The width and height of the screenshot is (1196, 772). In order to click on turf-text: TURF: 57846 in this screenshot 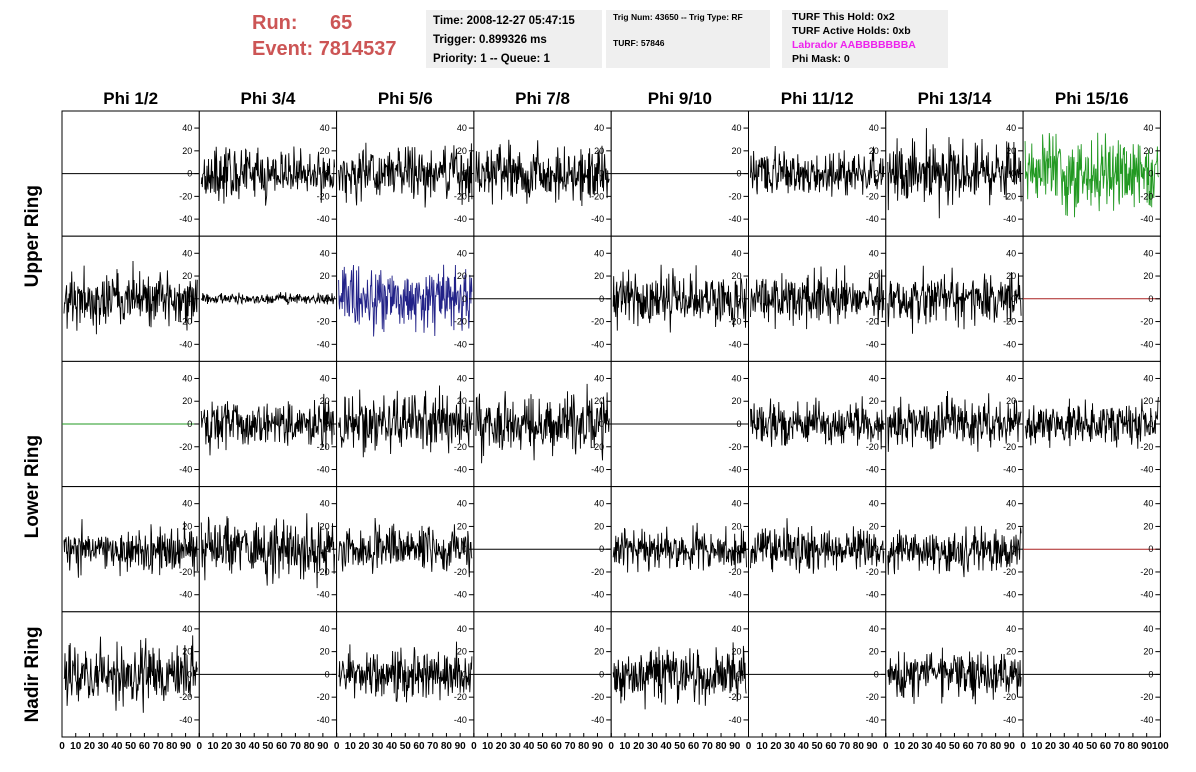, I will do `click(639, 43)`.